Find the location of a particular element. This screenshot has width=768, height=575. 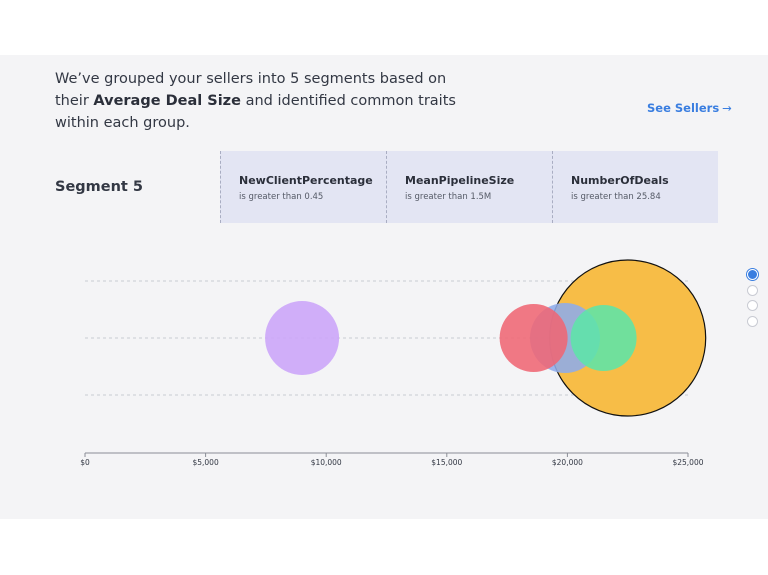

see-sellers-link: See Sellers → is located at coordinates (689, 108).